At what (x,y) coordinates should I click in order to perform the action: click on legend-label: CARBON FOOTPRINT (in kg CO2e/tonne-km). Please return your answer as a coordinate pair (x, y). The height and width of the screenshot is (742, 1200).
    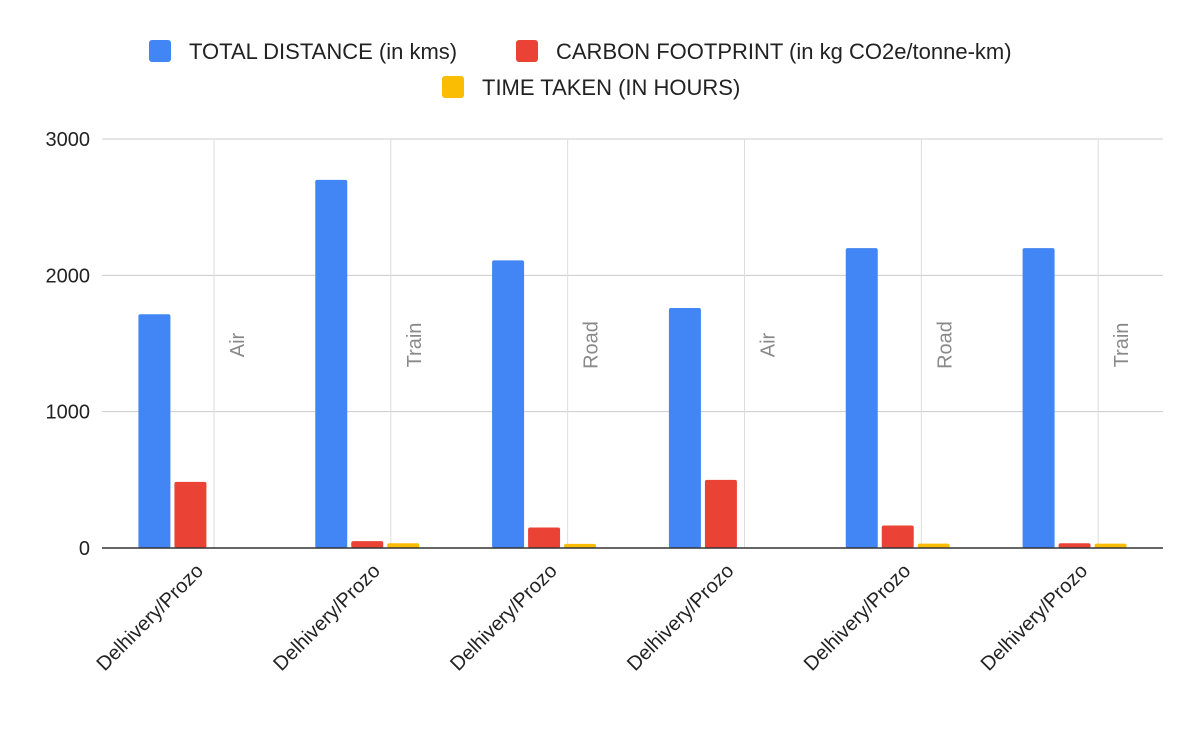
    Looking at the image, I should click on (784, 51).